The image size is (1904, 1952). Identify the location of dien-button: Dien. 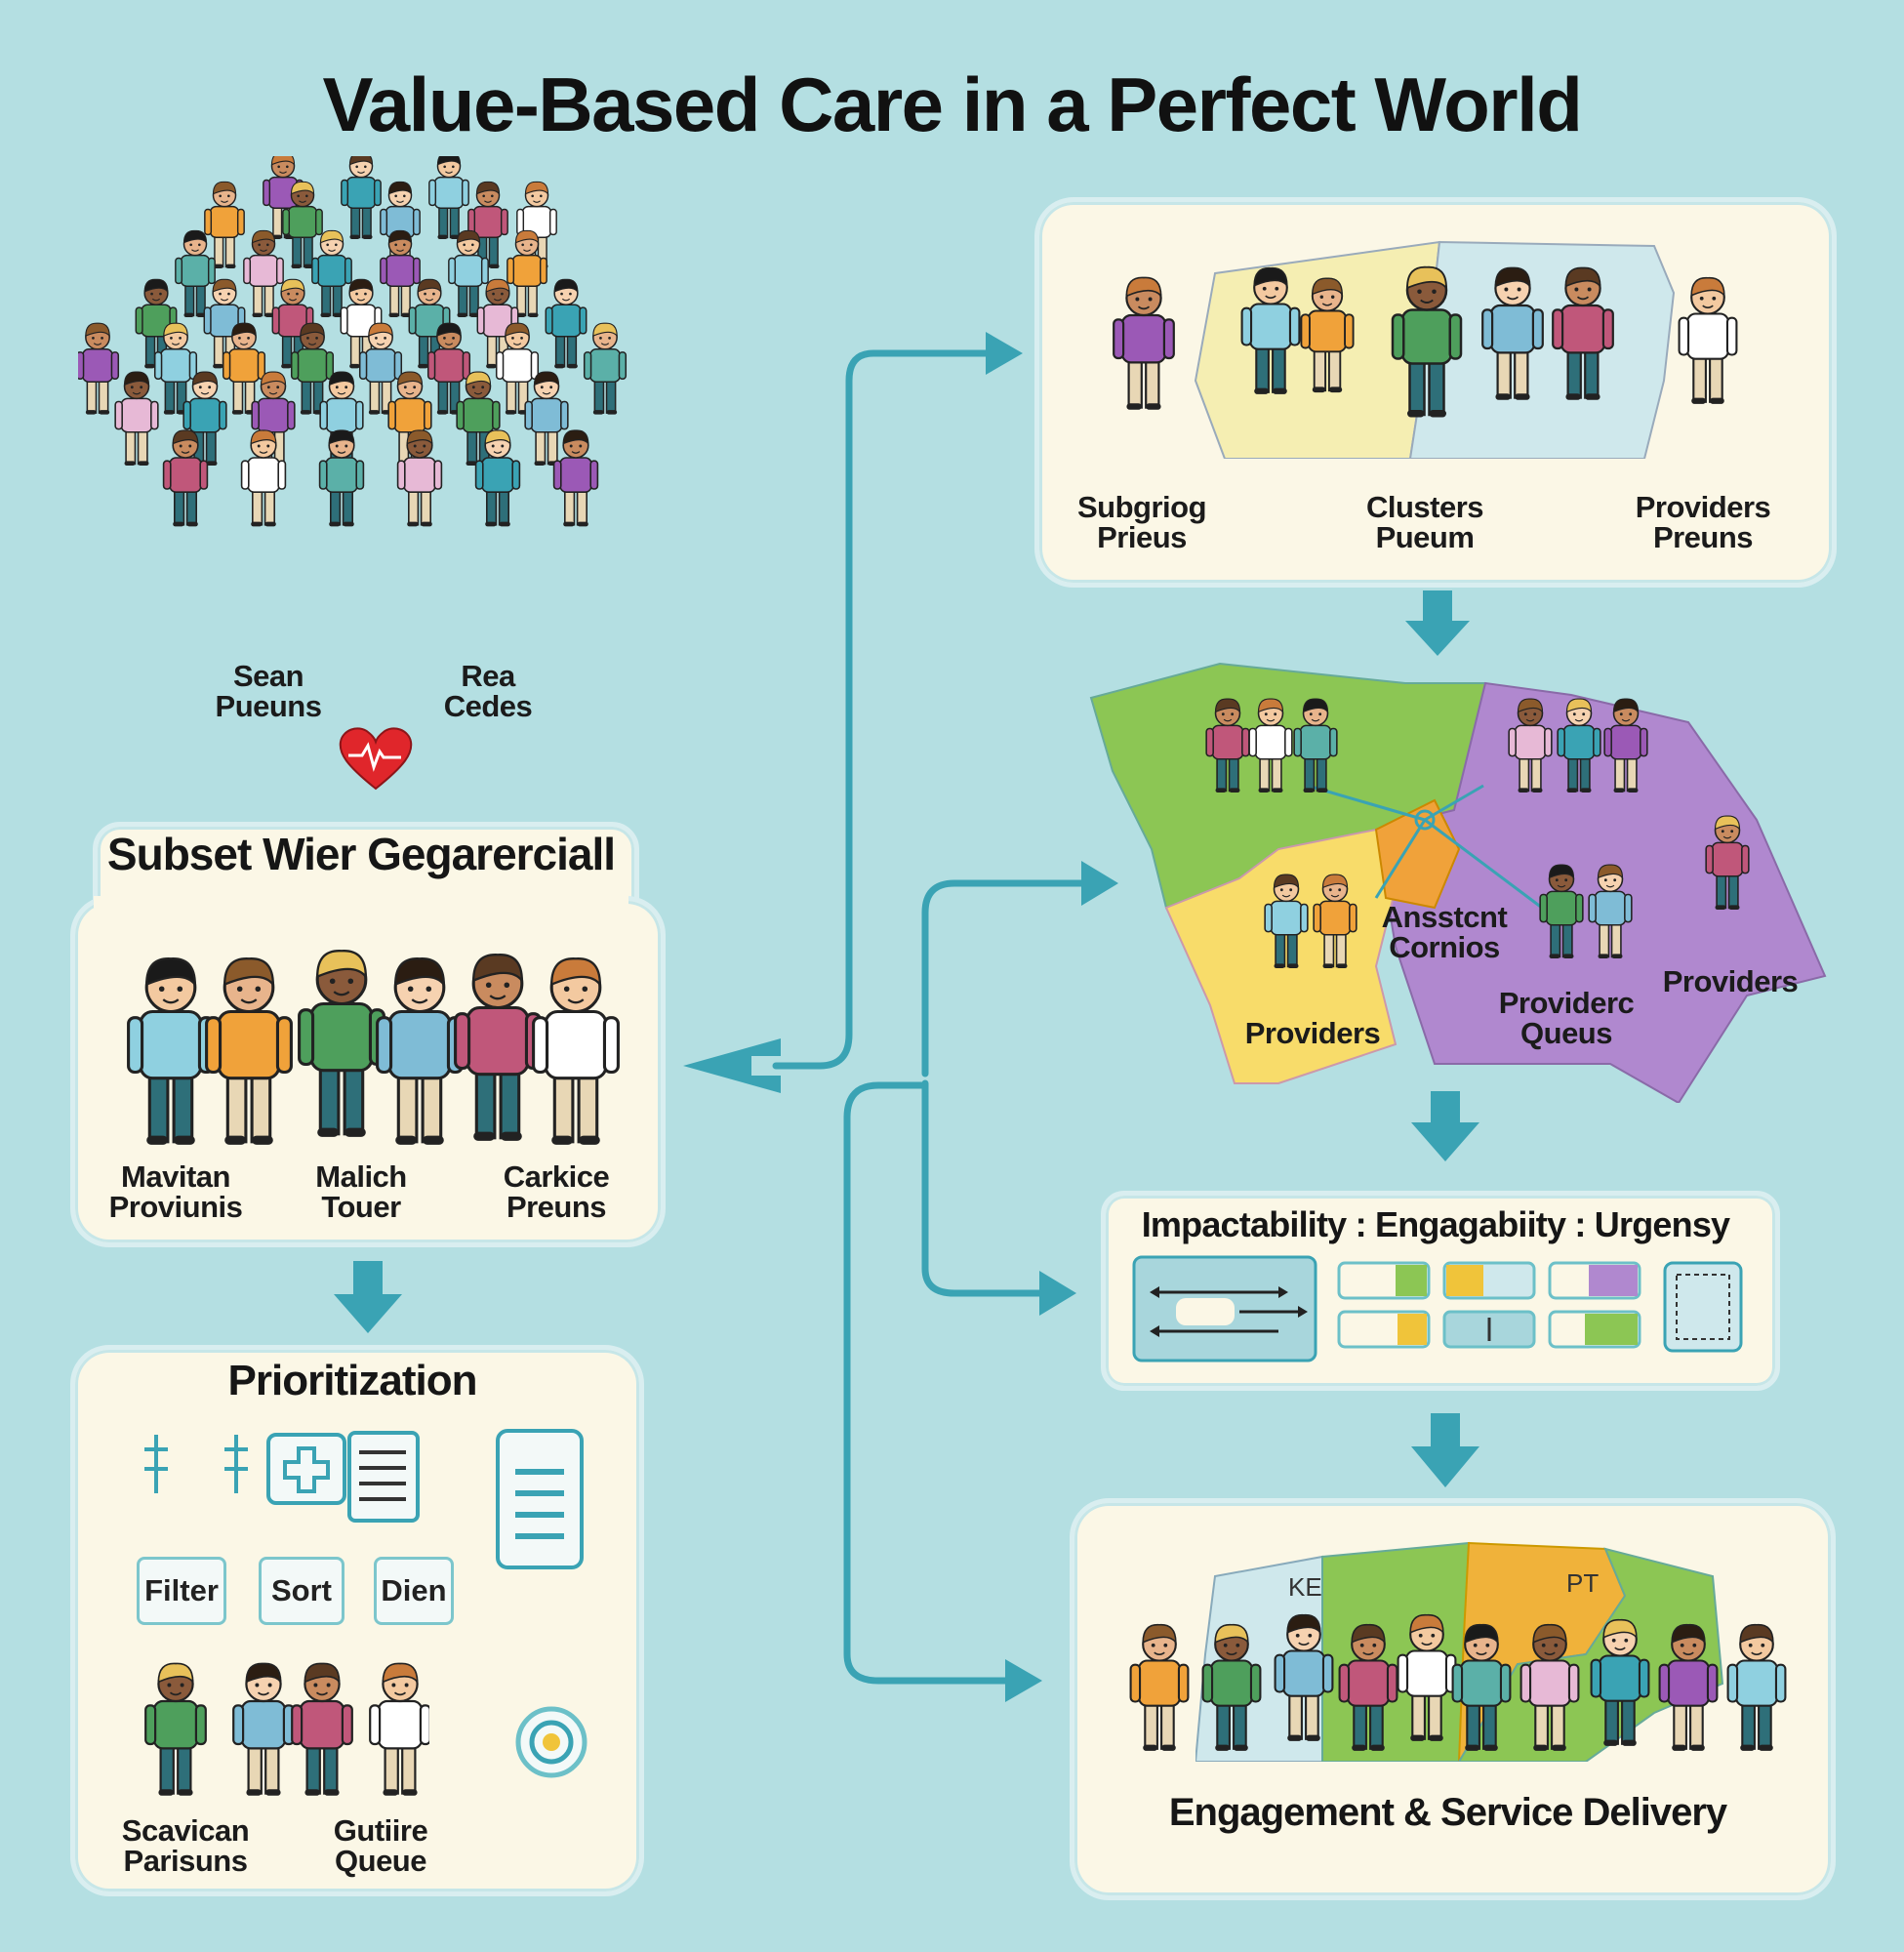
(414, 1591).